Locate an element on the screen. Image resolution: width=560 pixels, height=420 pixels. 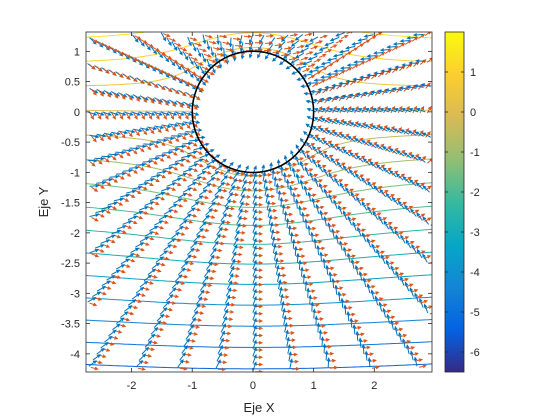
y-tick-label: -2 is located at coordinates (75, 234).